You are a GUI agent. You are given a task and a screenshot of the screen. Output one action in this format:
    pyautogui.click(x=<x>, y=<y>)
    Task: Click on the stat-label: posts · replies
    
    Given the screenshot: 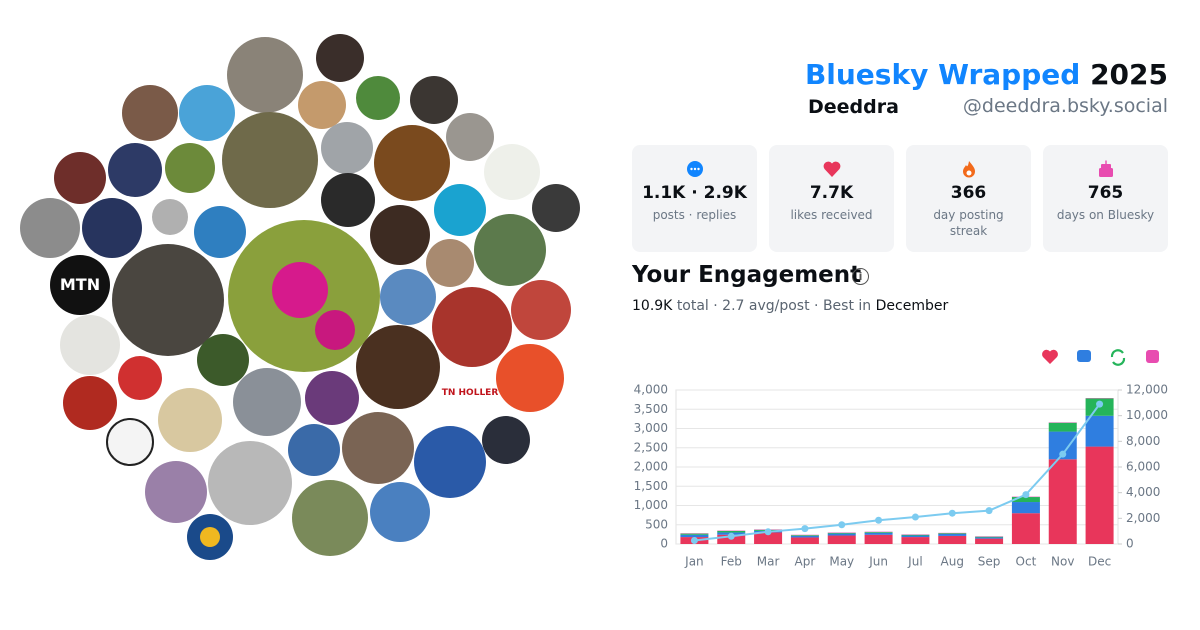 What is the action you would take?
    pyautogui.click(x=694, y=215)
    